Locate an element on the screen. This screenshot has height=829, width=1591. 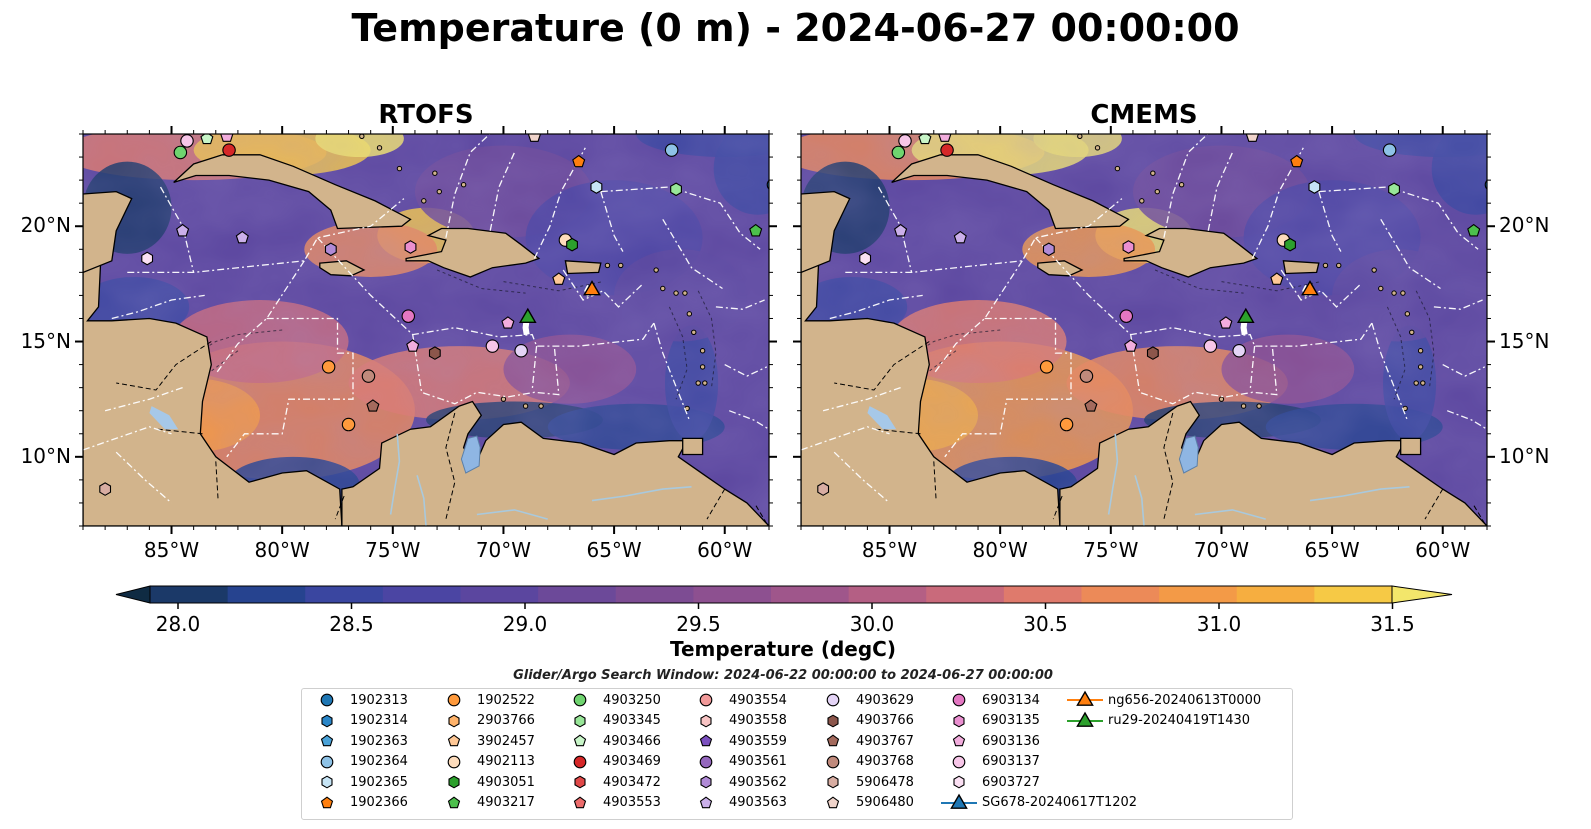
float-4903250-marker is located at coordinates (898, 152).